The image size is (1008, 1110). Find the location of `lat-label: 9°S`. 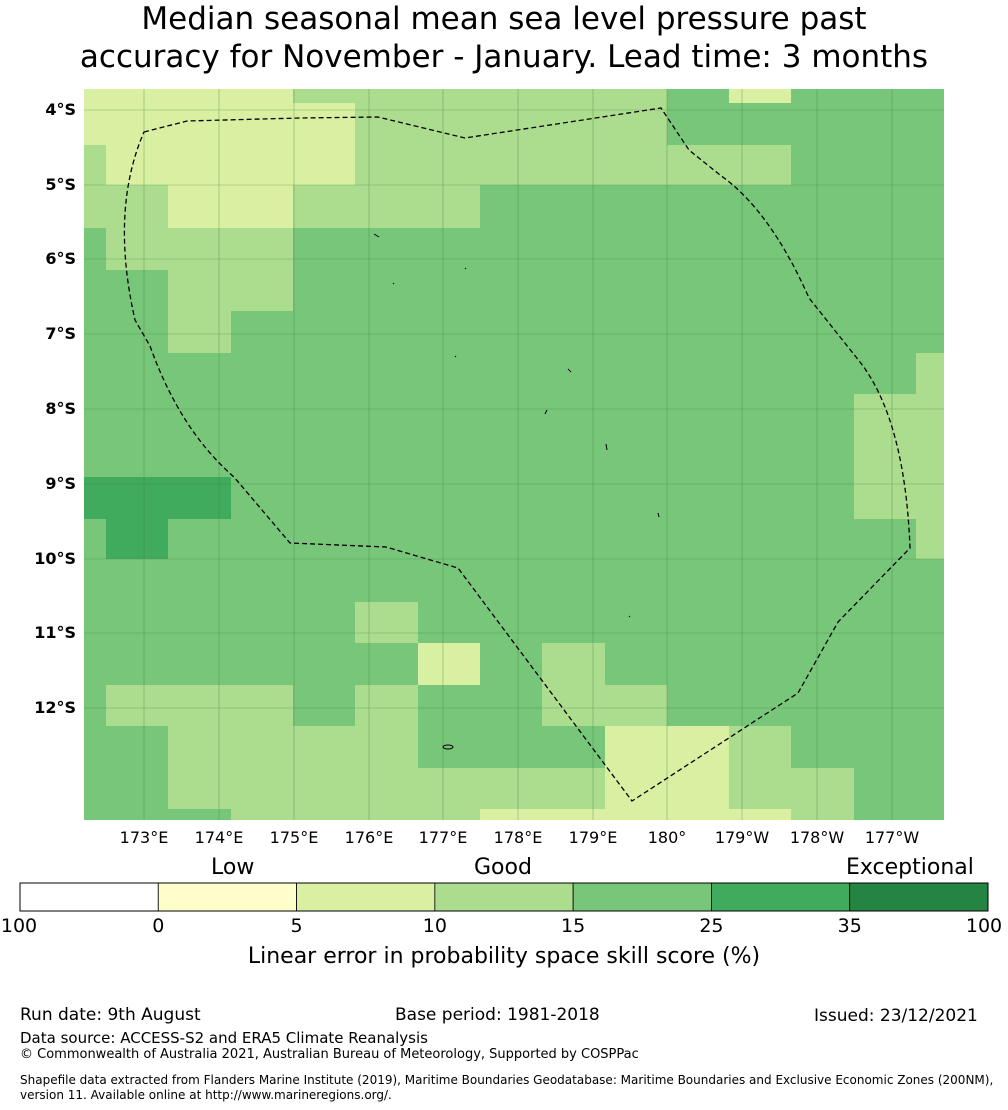

lat-label: 9°S is located at coordinates (60, 483).